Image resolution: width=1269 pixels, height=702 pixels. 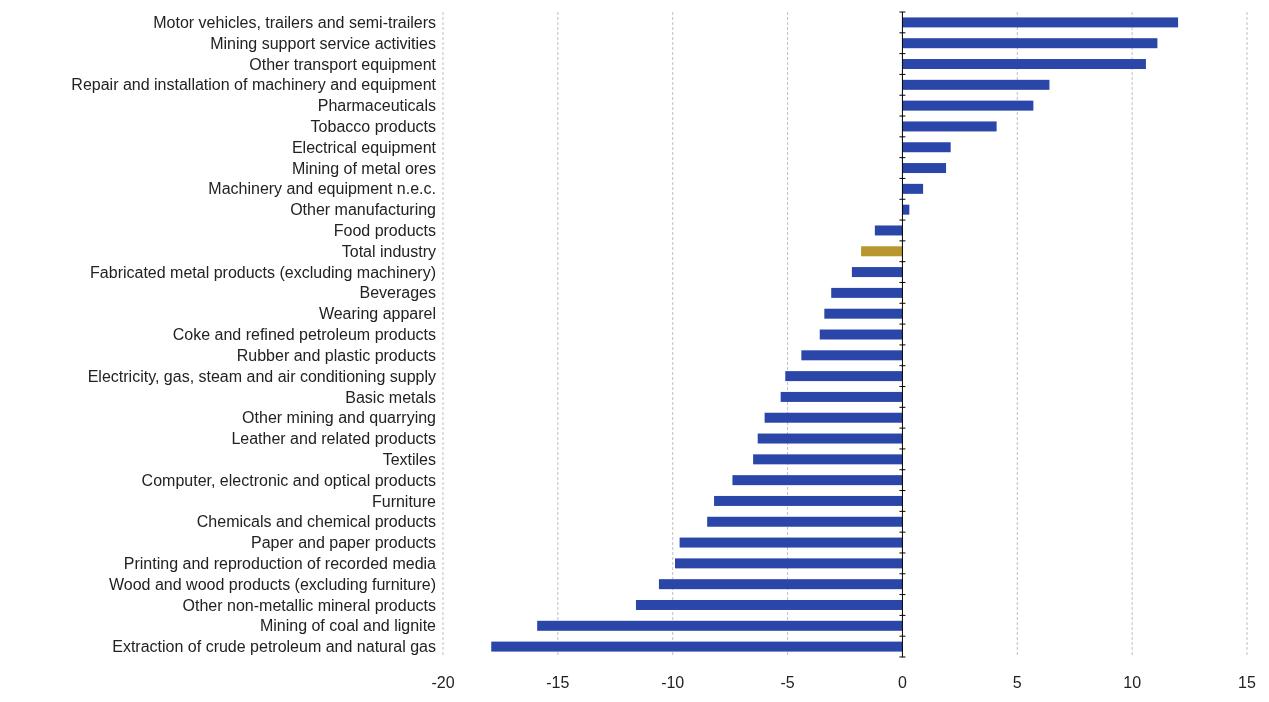 I want to click on y-tick-label: Wood and wood products (excluding furniture), so click(x=272, y=584).